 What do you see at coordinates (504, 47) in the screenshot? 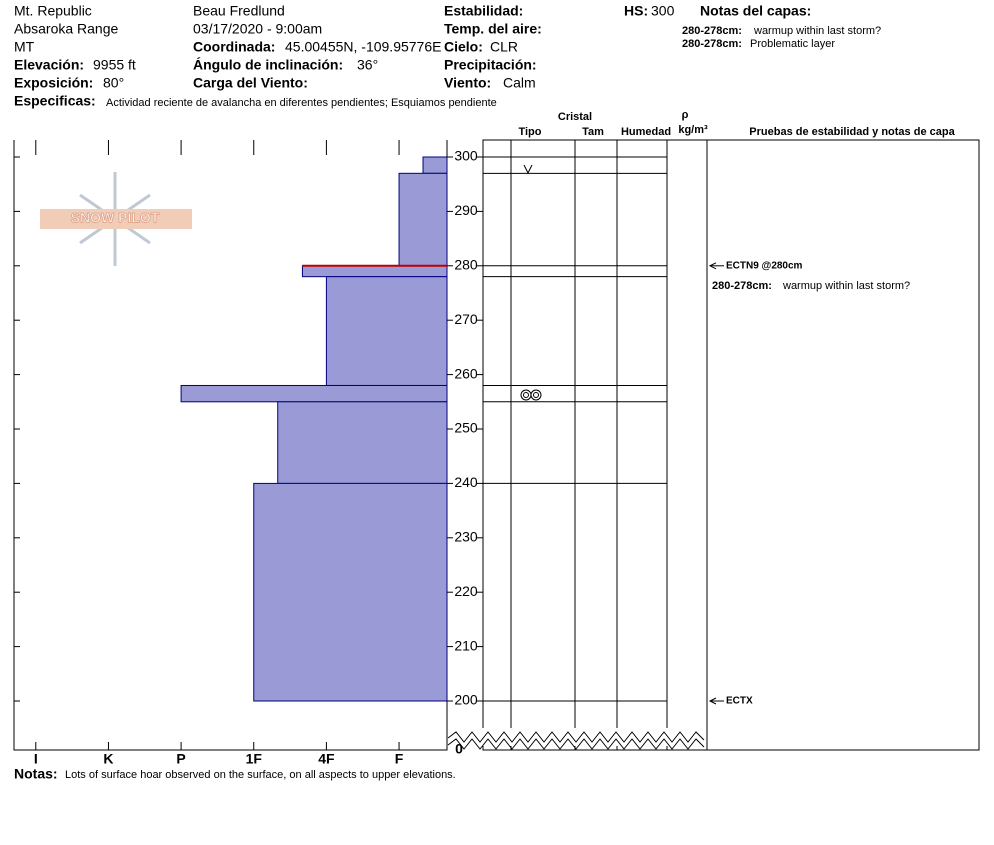
I see `value: CLR` at bounding box center [504, 47].